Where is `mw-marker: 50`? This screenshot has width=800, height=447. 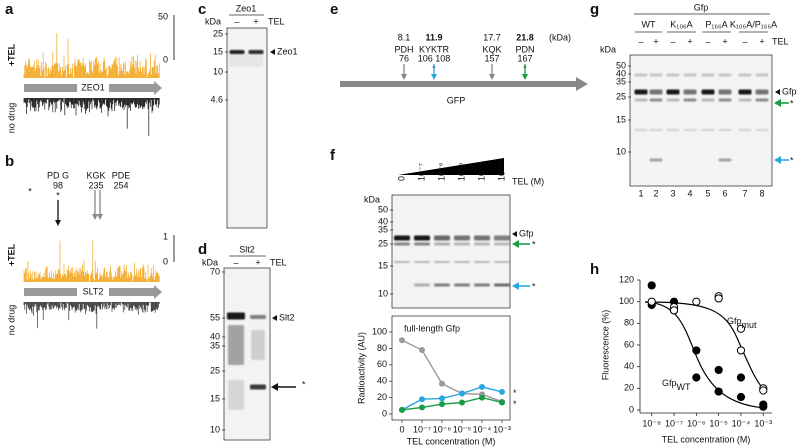
mw-marker: 50 is located at coordinates (383, 209).